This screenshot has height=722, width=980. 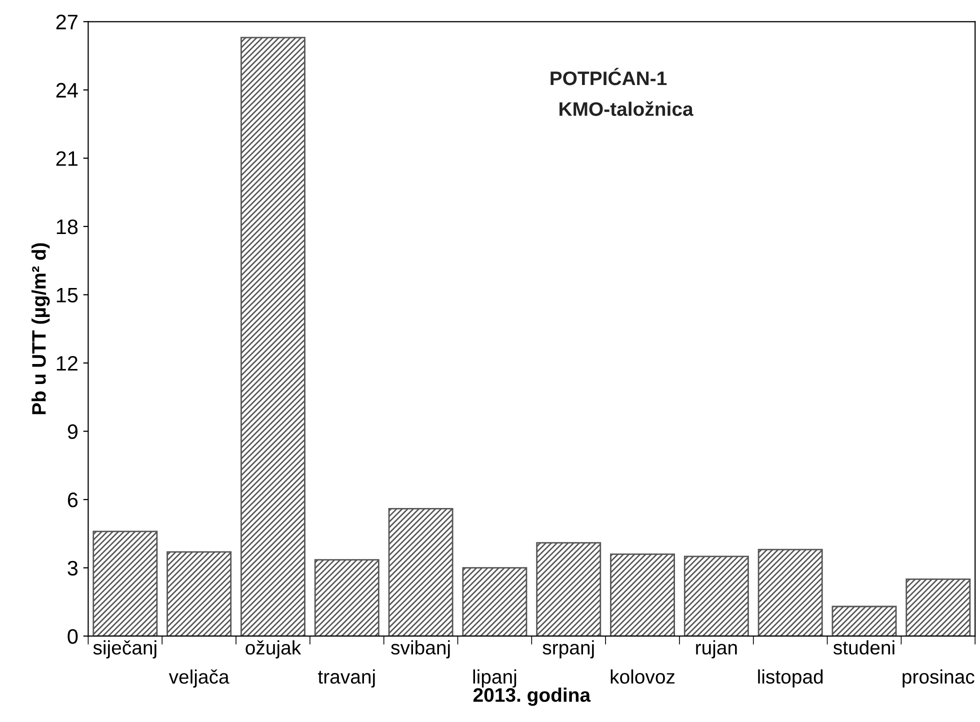 I want to click on y-tick-label: 9, so click(x=73, y=432).